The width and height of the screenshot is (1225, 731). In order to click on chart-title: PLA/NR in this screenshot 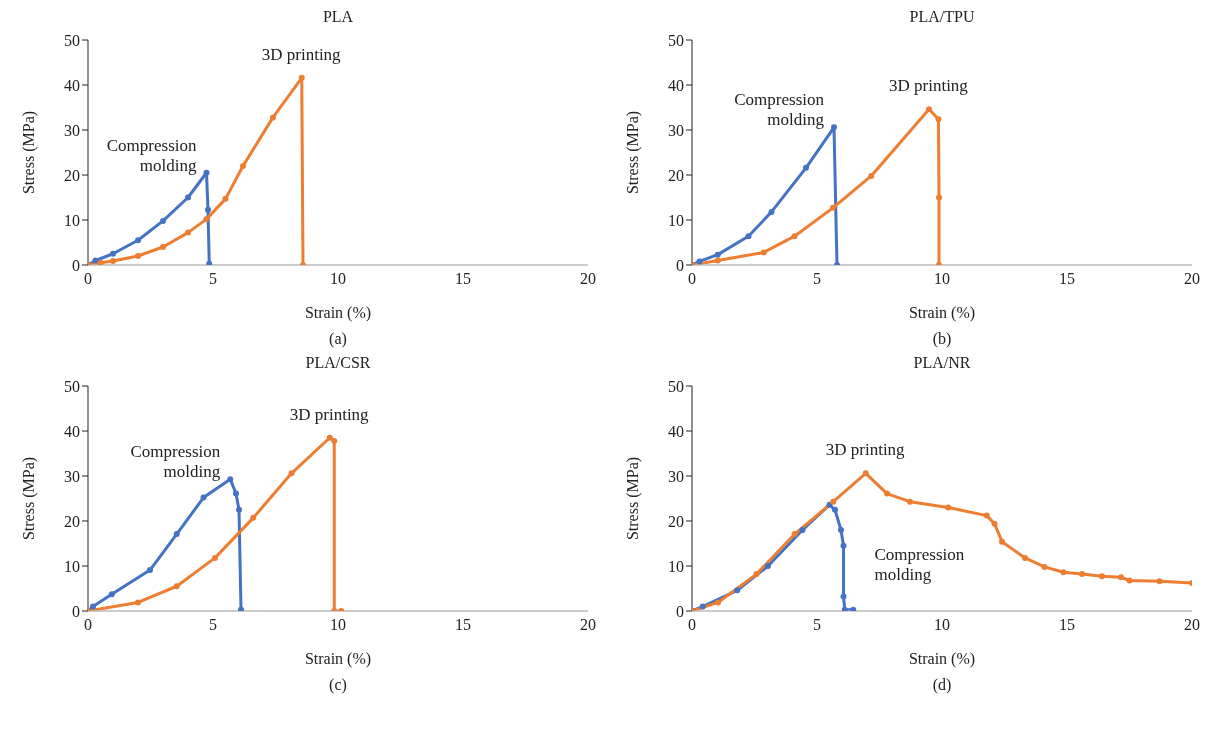, I will do `click(942, 363)`.